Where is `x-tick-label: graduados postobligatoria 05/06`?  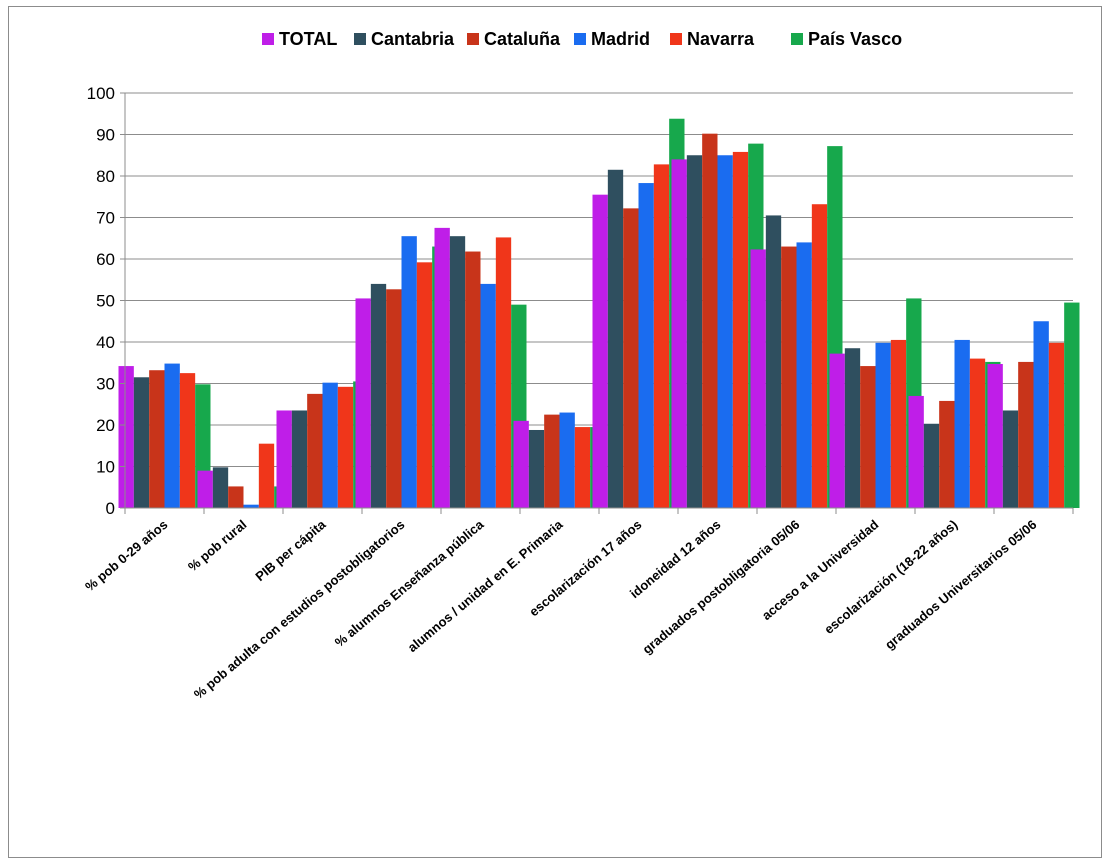
x-tick-label: graduados postobligatoria 05/06 is located at coordinates (720, 587).